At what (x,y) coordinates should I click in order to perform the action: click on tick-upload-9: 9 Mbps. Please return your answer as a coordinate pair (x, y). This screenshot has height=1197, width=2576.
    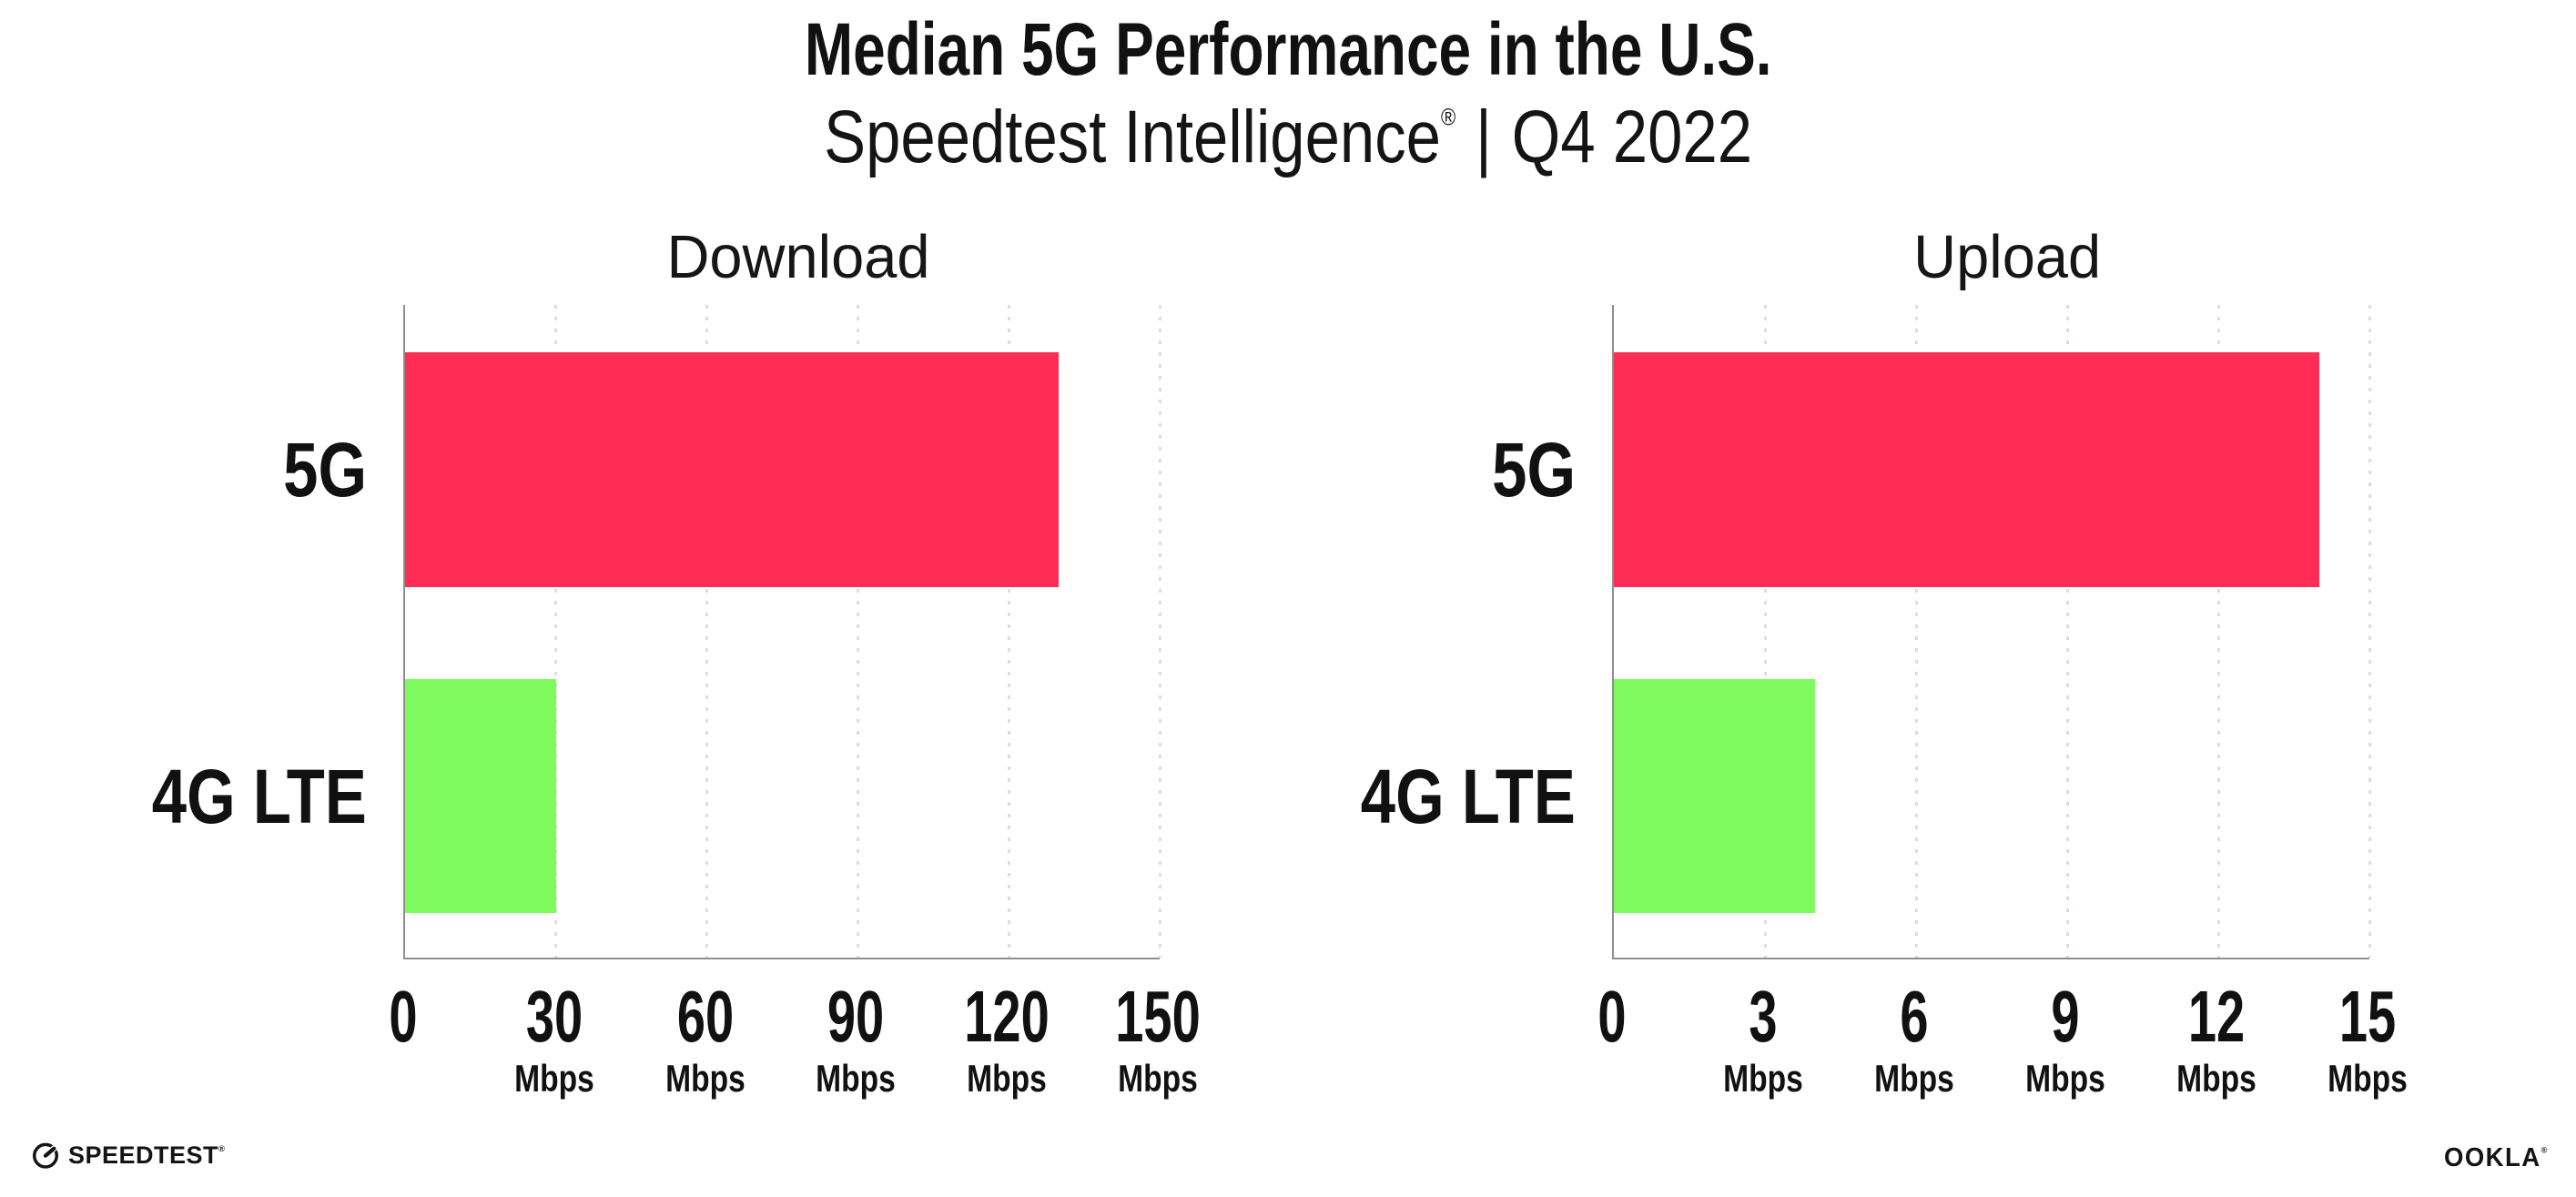
    Looking at the image, I should click on (2065, 1040).